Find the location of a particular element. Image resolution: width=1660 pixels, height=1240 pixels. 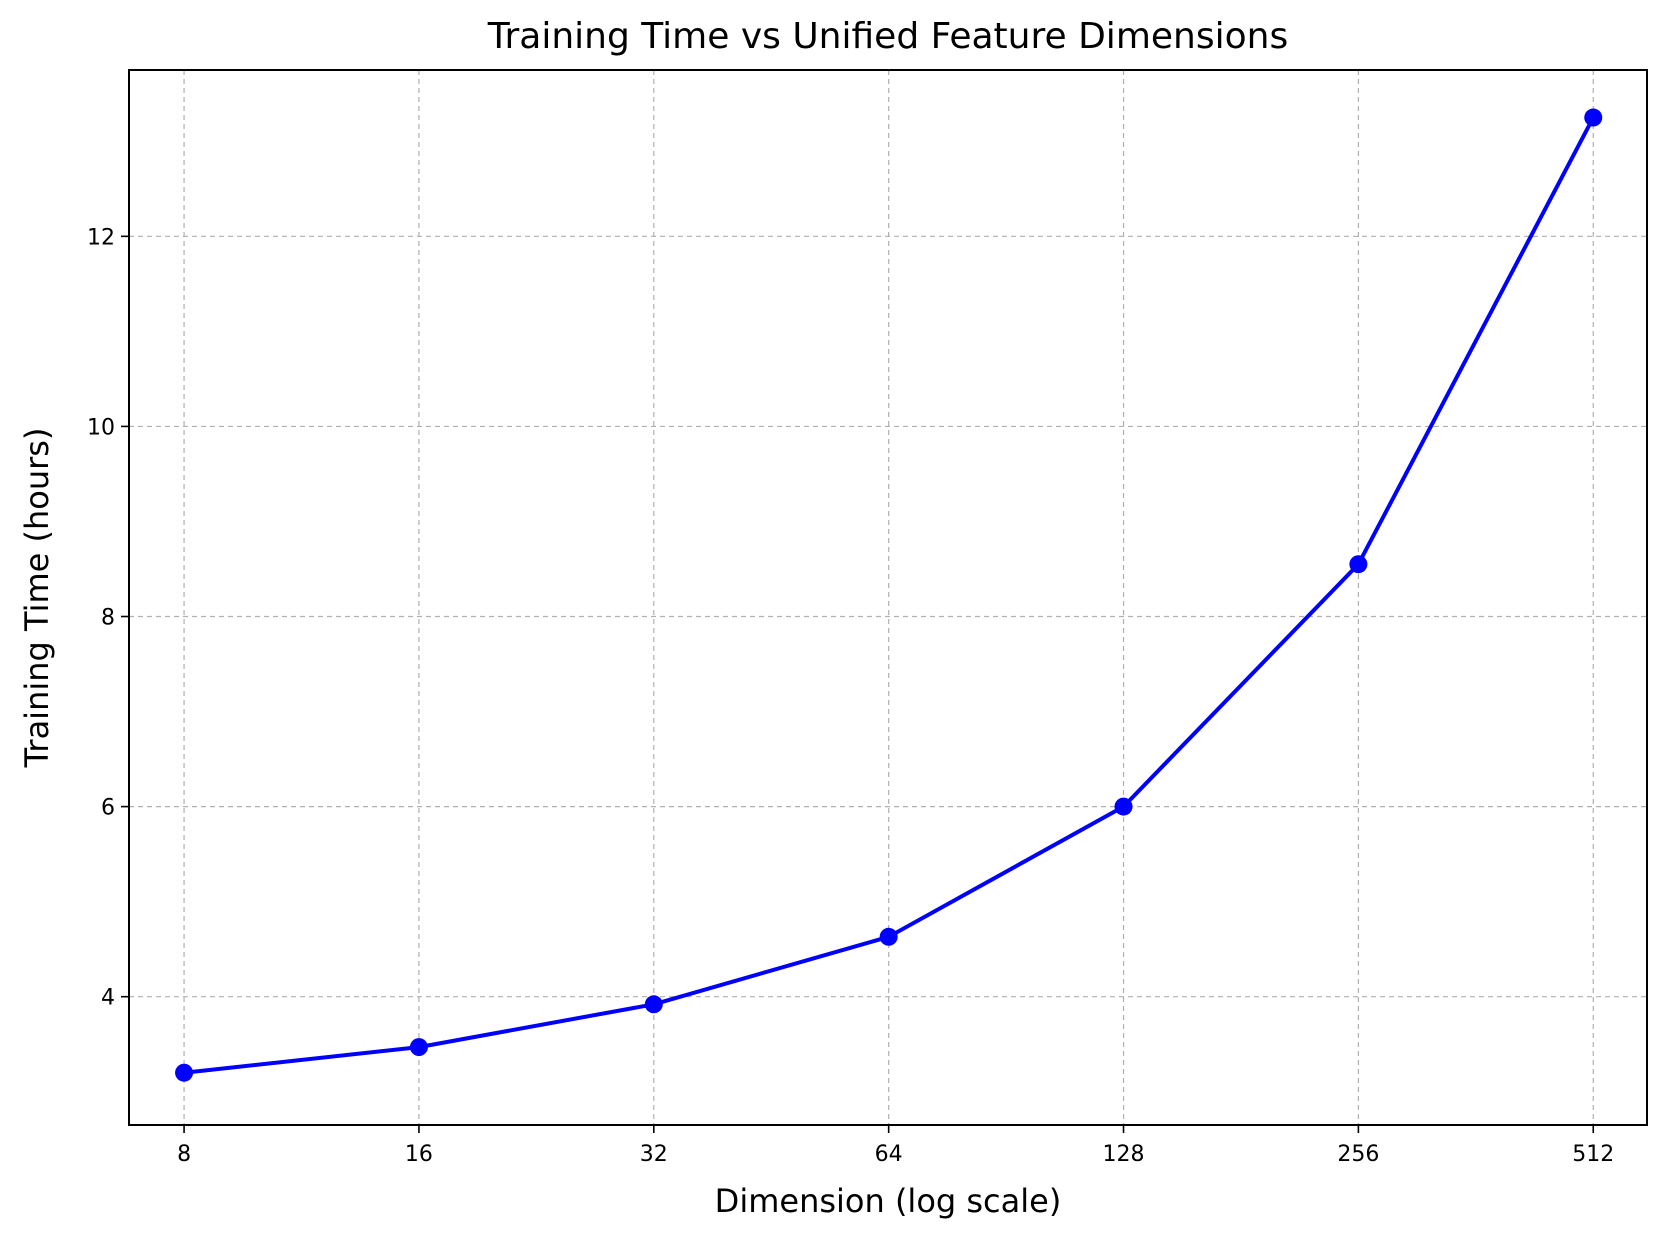

y-axis: 4 6 8 10 12 is located at coordinates (108, 618).